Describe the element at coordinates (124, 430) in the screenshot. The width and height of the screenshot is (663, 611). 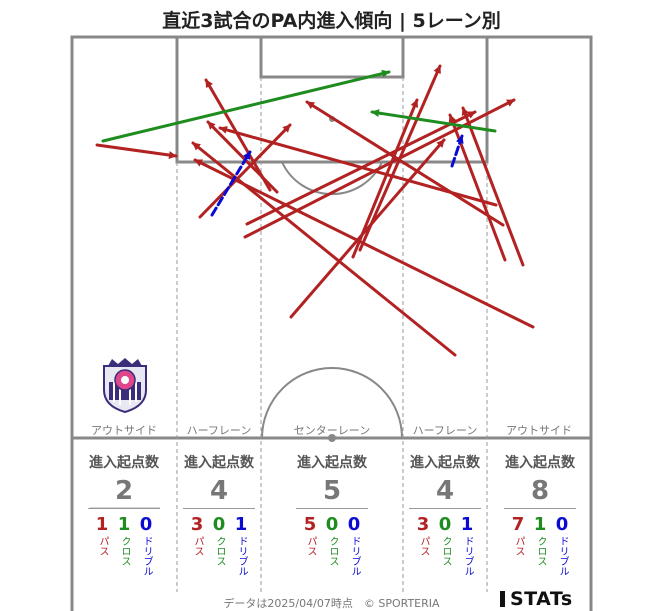
I see `lane-label-outside-left: アウトサイド` at that location.